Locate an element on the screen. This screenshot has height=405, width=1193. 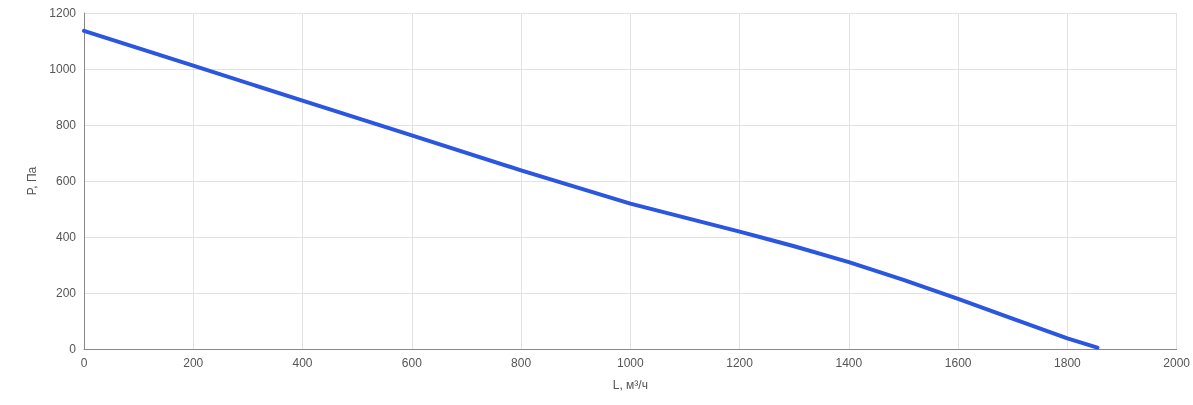
x-tick-label: 1200 is located at coordinates (740, 363).